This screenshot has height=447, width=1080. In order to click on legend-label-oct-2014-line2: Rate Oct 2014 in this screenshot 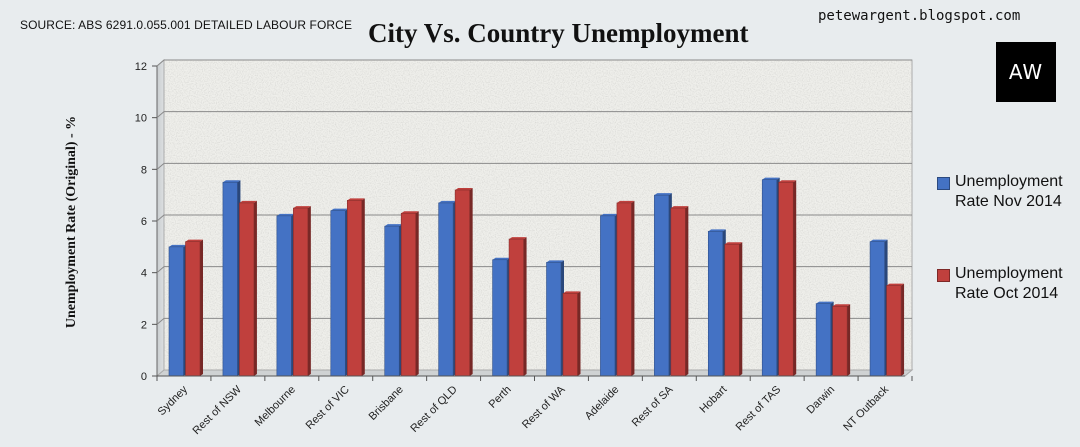, I will do `click(1007, 293)`.